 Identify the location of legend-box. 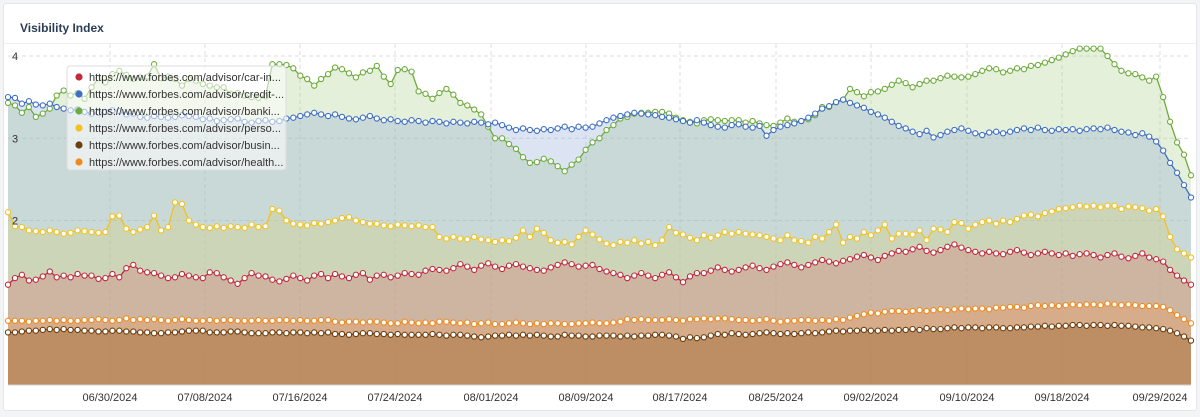
(176, 118).